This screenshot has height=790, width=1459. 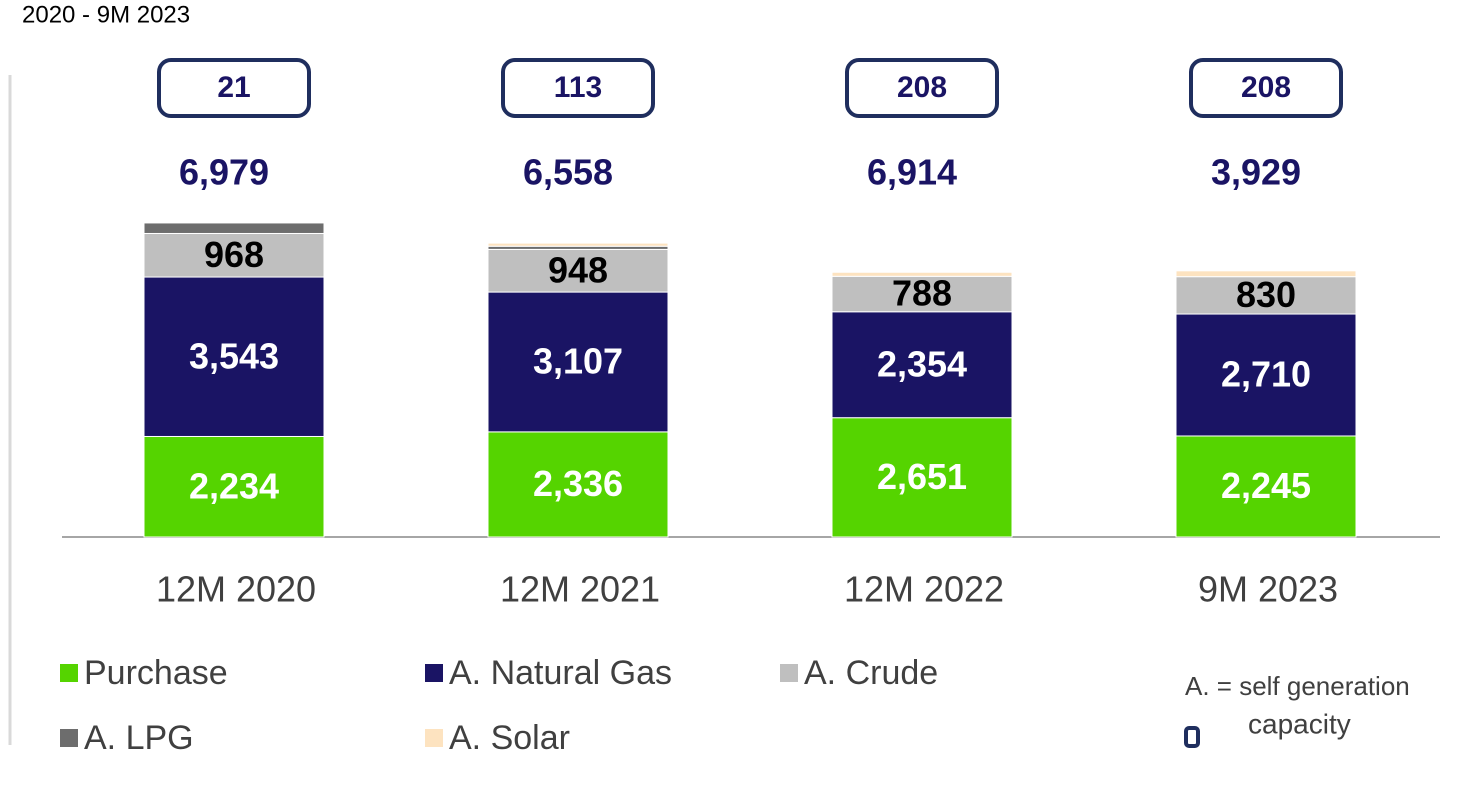 I want to click on x-tick-label: 12M 2022, so click(x=924, y=589).